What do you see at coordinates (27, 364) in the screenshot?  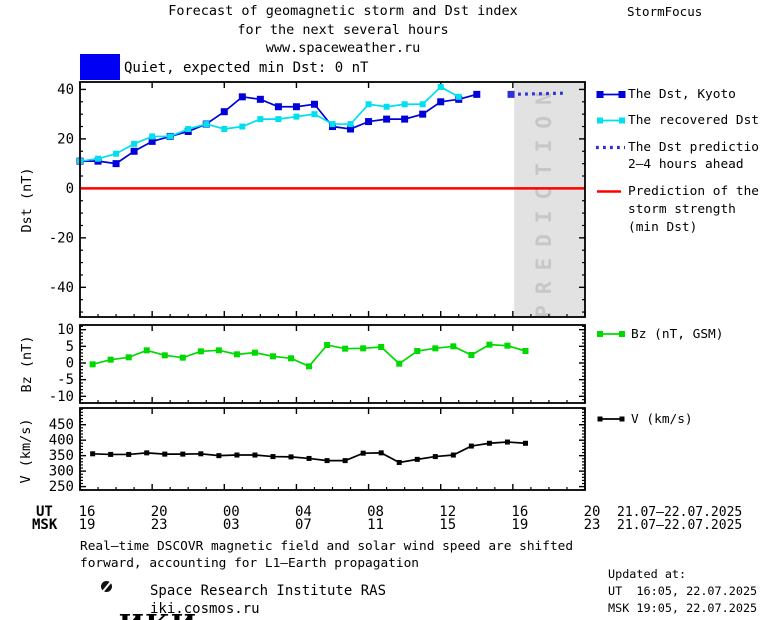 I see `bz-axis-title: Bz (nT)` at bounding box center [27, 364].